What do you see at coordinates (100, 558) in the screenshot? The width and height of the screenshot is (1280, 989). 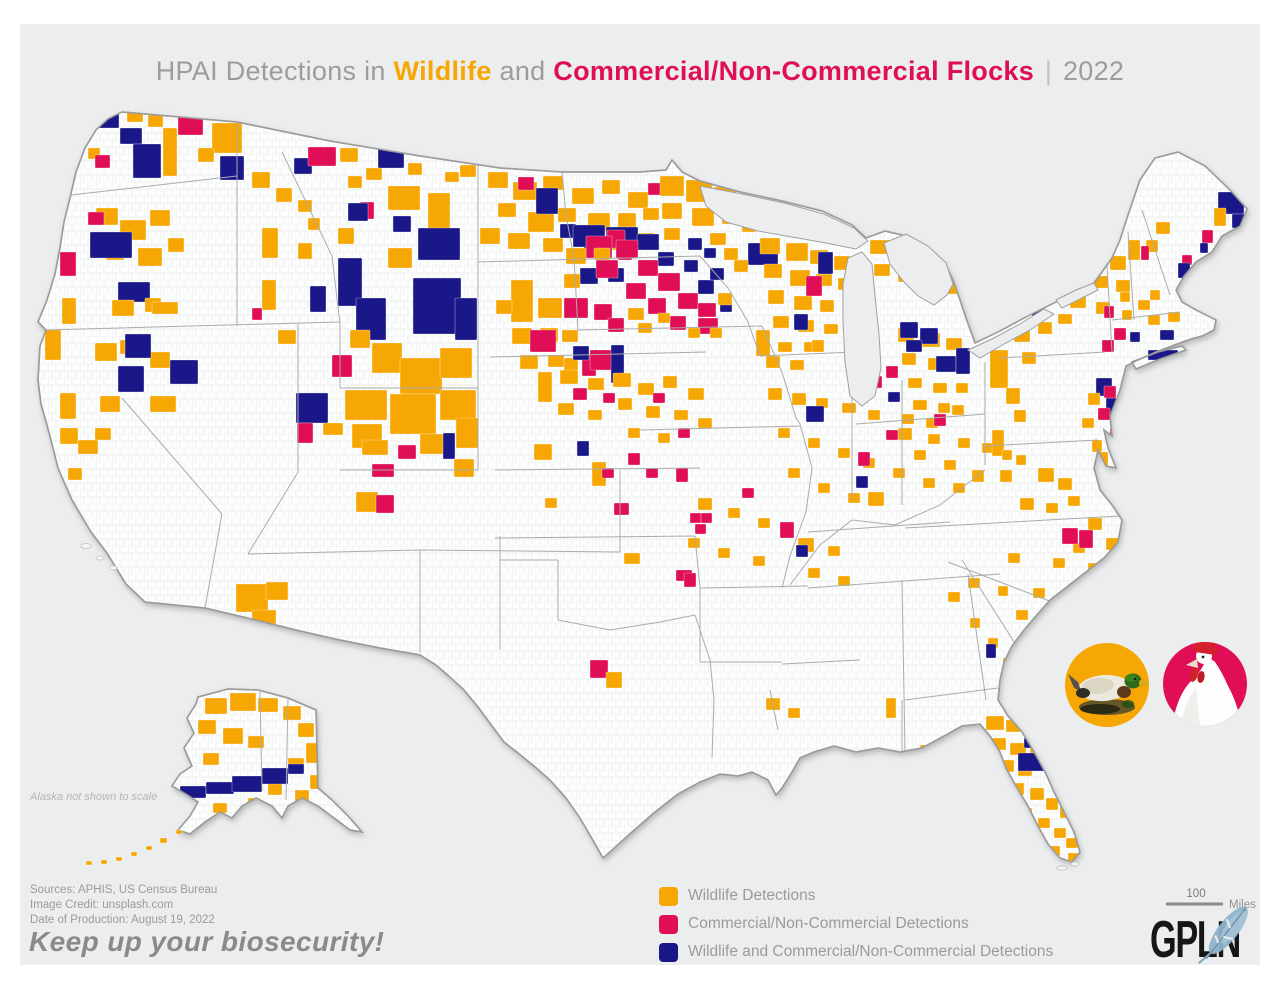 I see `channel-island` at bounding box center [100, 558].